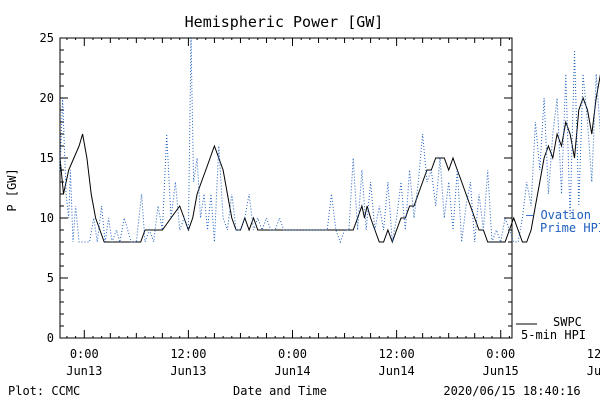 The image size is (600, 400). I want to click on legend-swpc-line2: 5-min HPI, so click(553, 335).